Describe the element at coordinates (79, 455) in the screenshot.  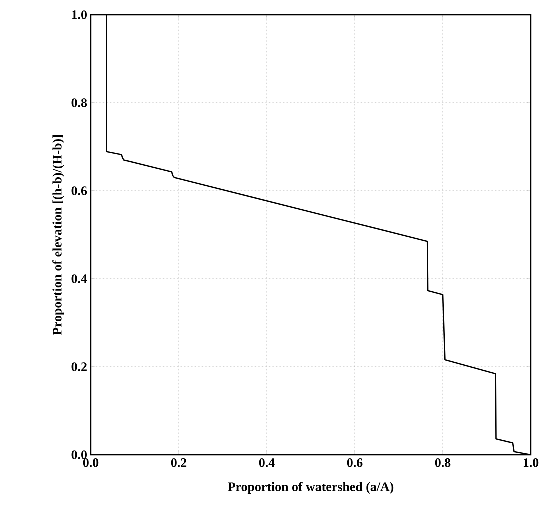
I see `y-tick-label: 0.0` at that location.